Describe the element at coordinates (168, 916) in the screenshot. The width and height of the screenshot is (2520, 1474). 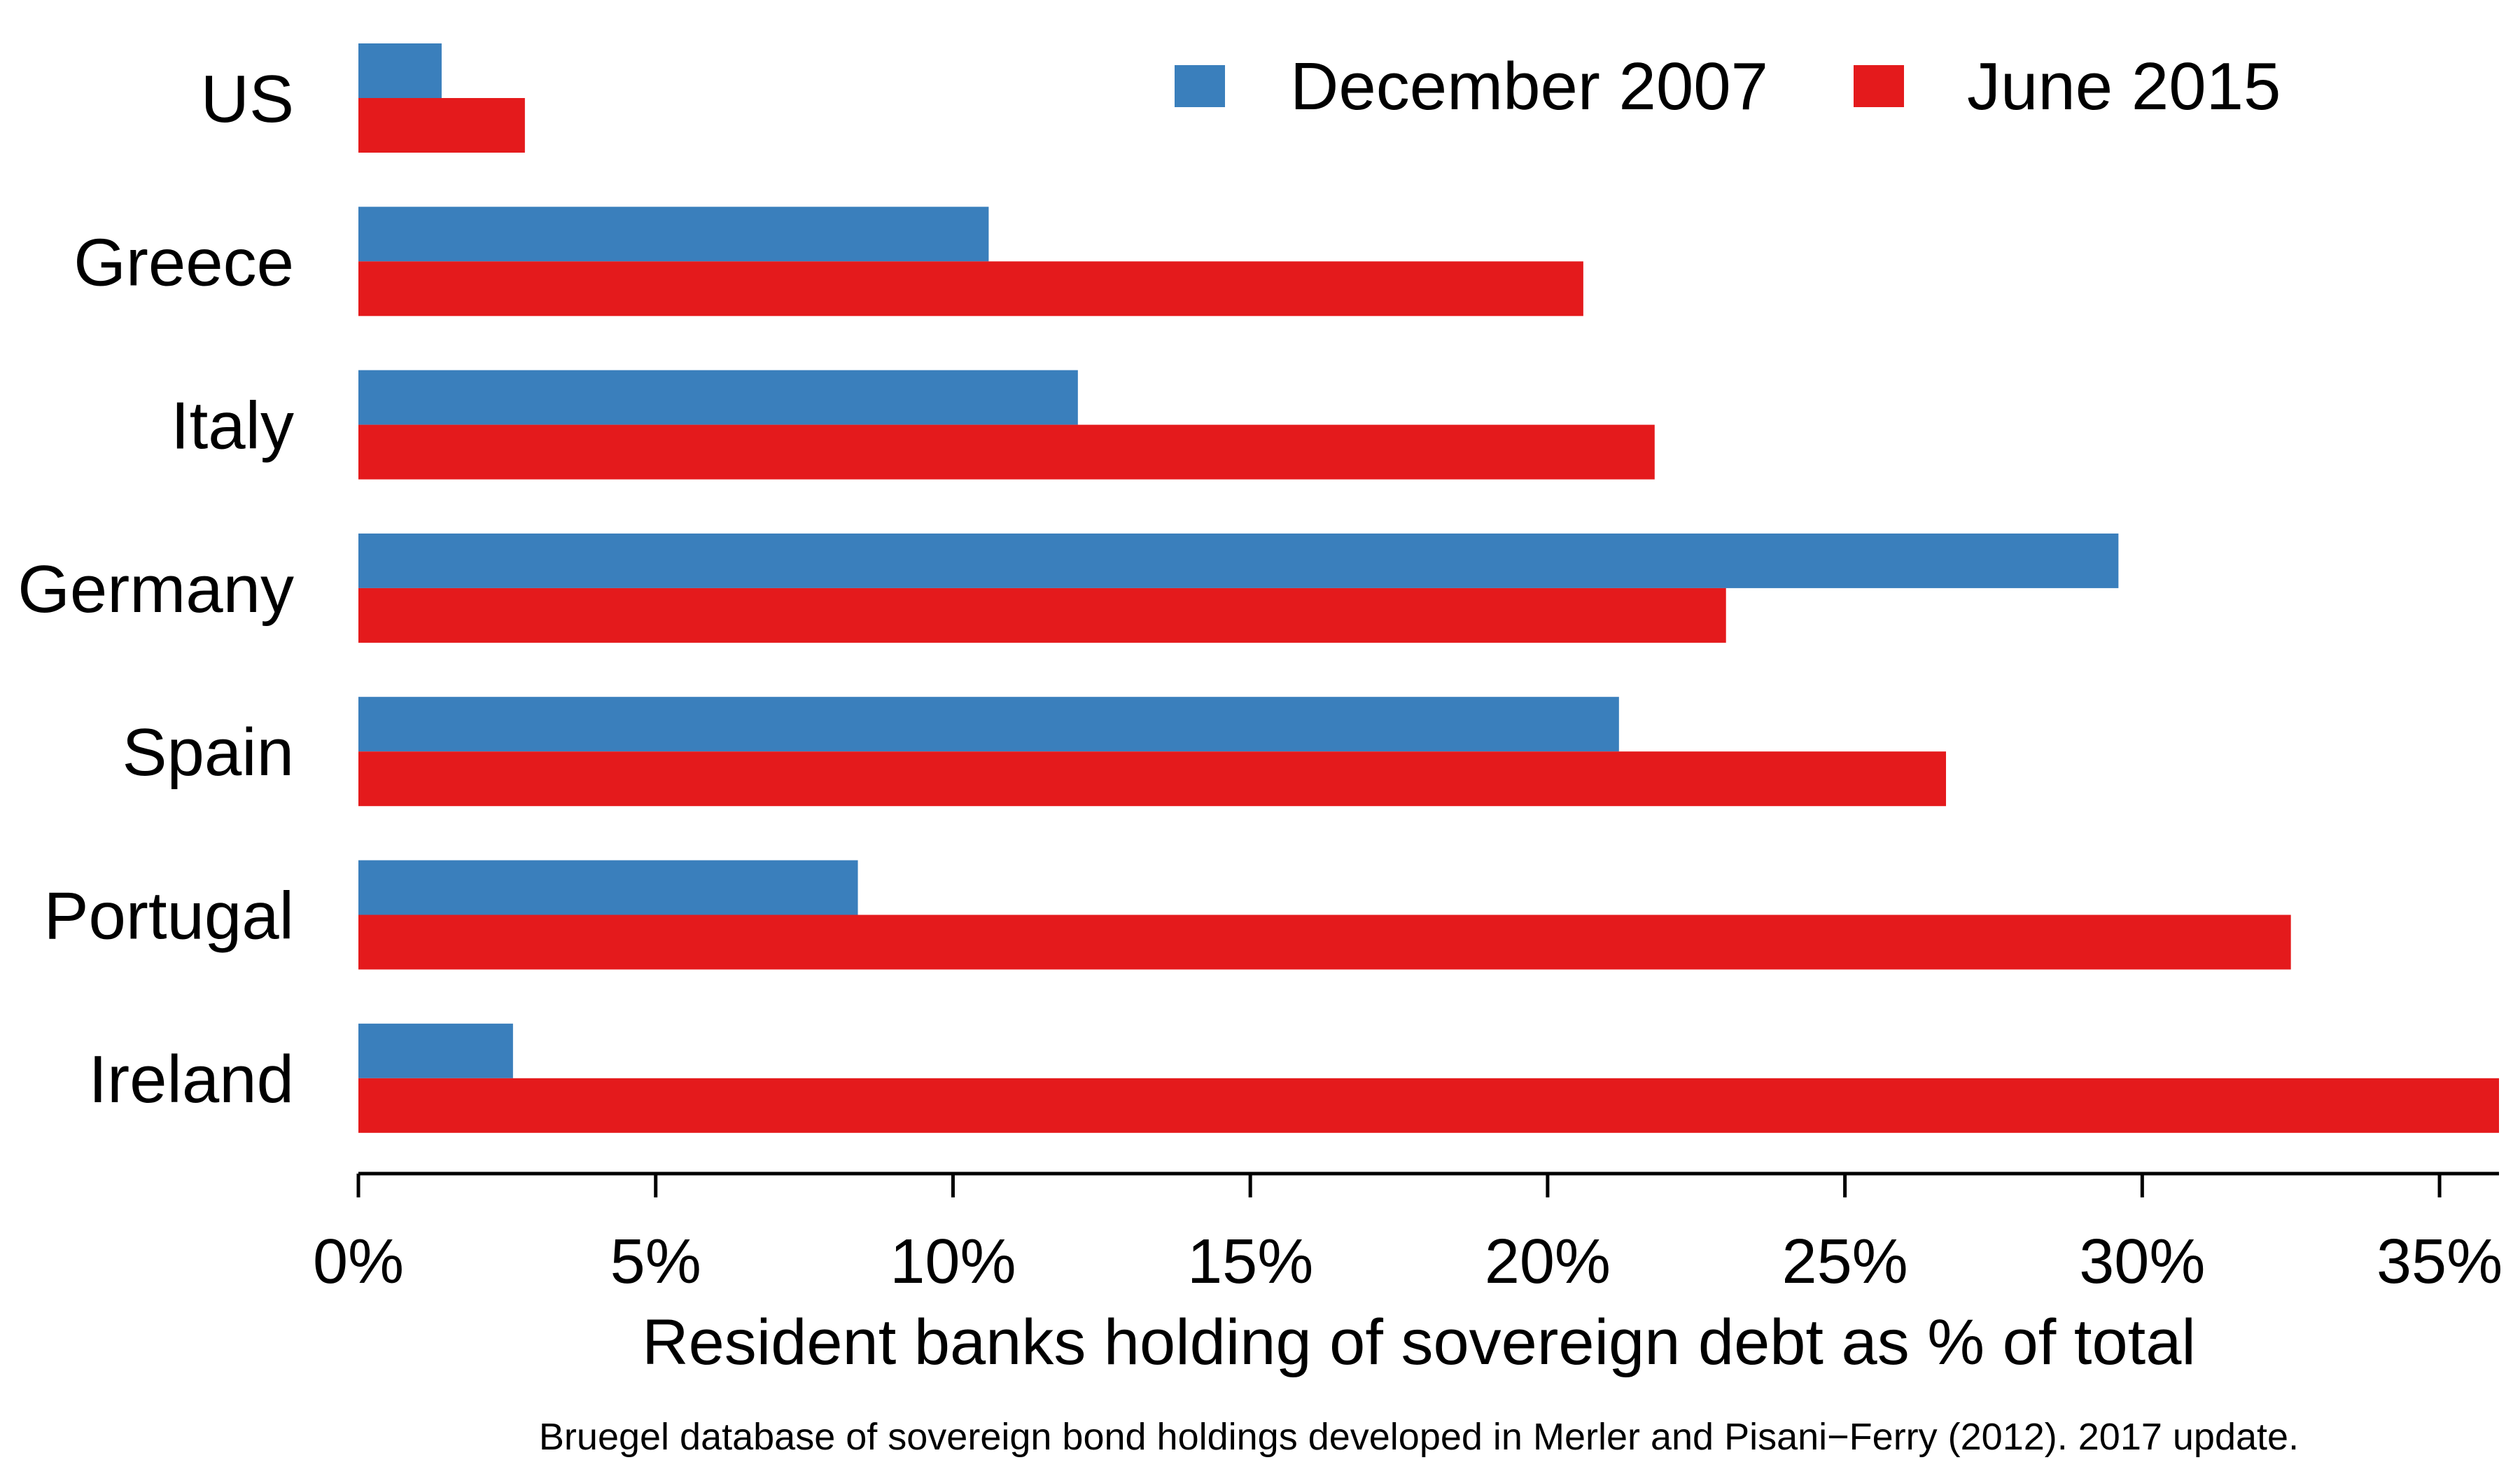
I see `category-label-portugal: Portugal` at that location.